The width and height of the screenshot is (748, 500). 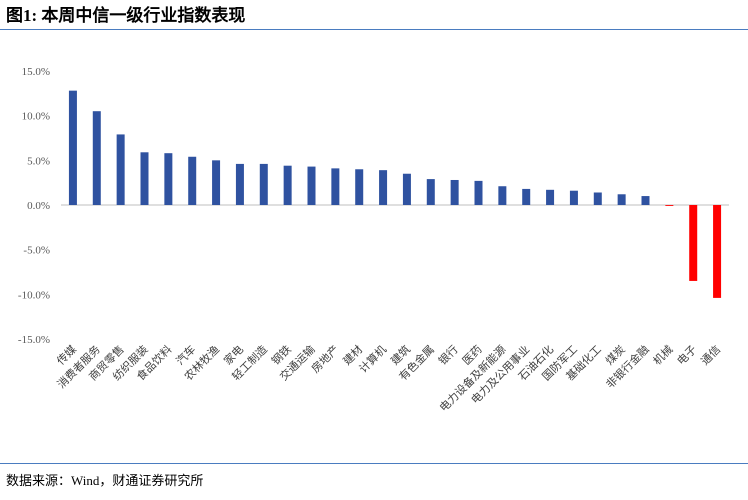 I want to click on y-tick-label: -10.0%, so click(x=34, y=295).